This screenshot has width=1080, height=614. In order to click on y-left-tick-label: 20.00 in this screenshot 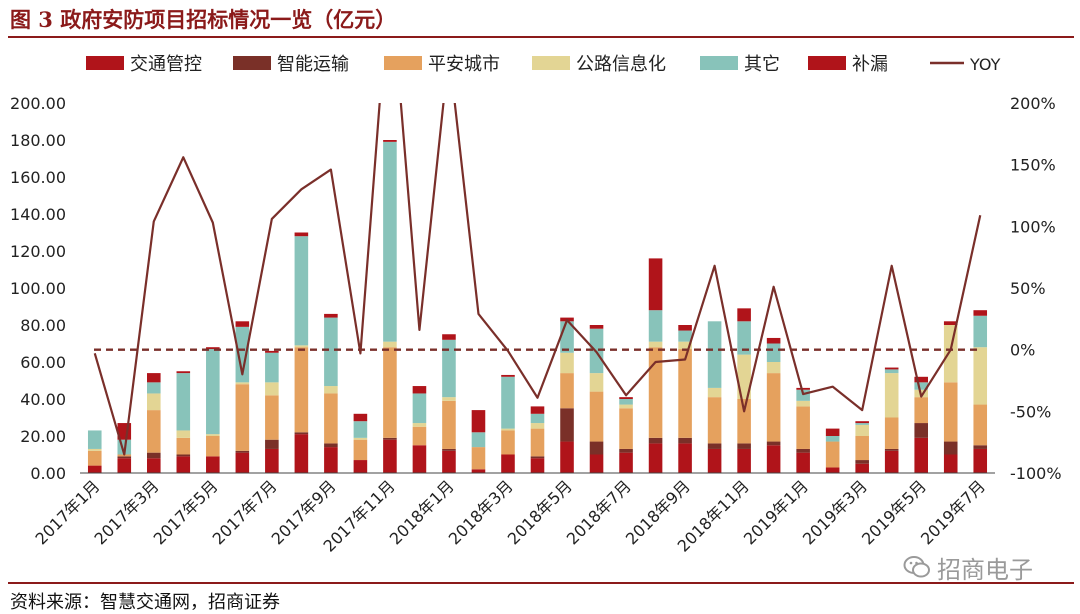, I will do `click(43, 436)`.